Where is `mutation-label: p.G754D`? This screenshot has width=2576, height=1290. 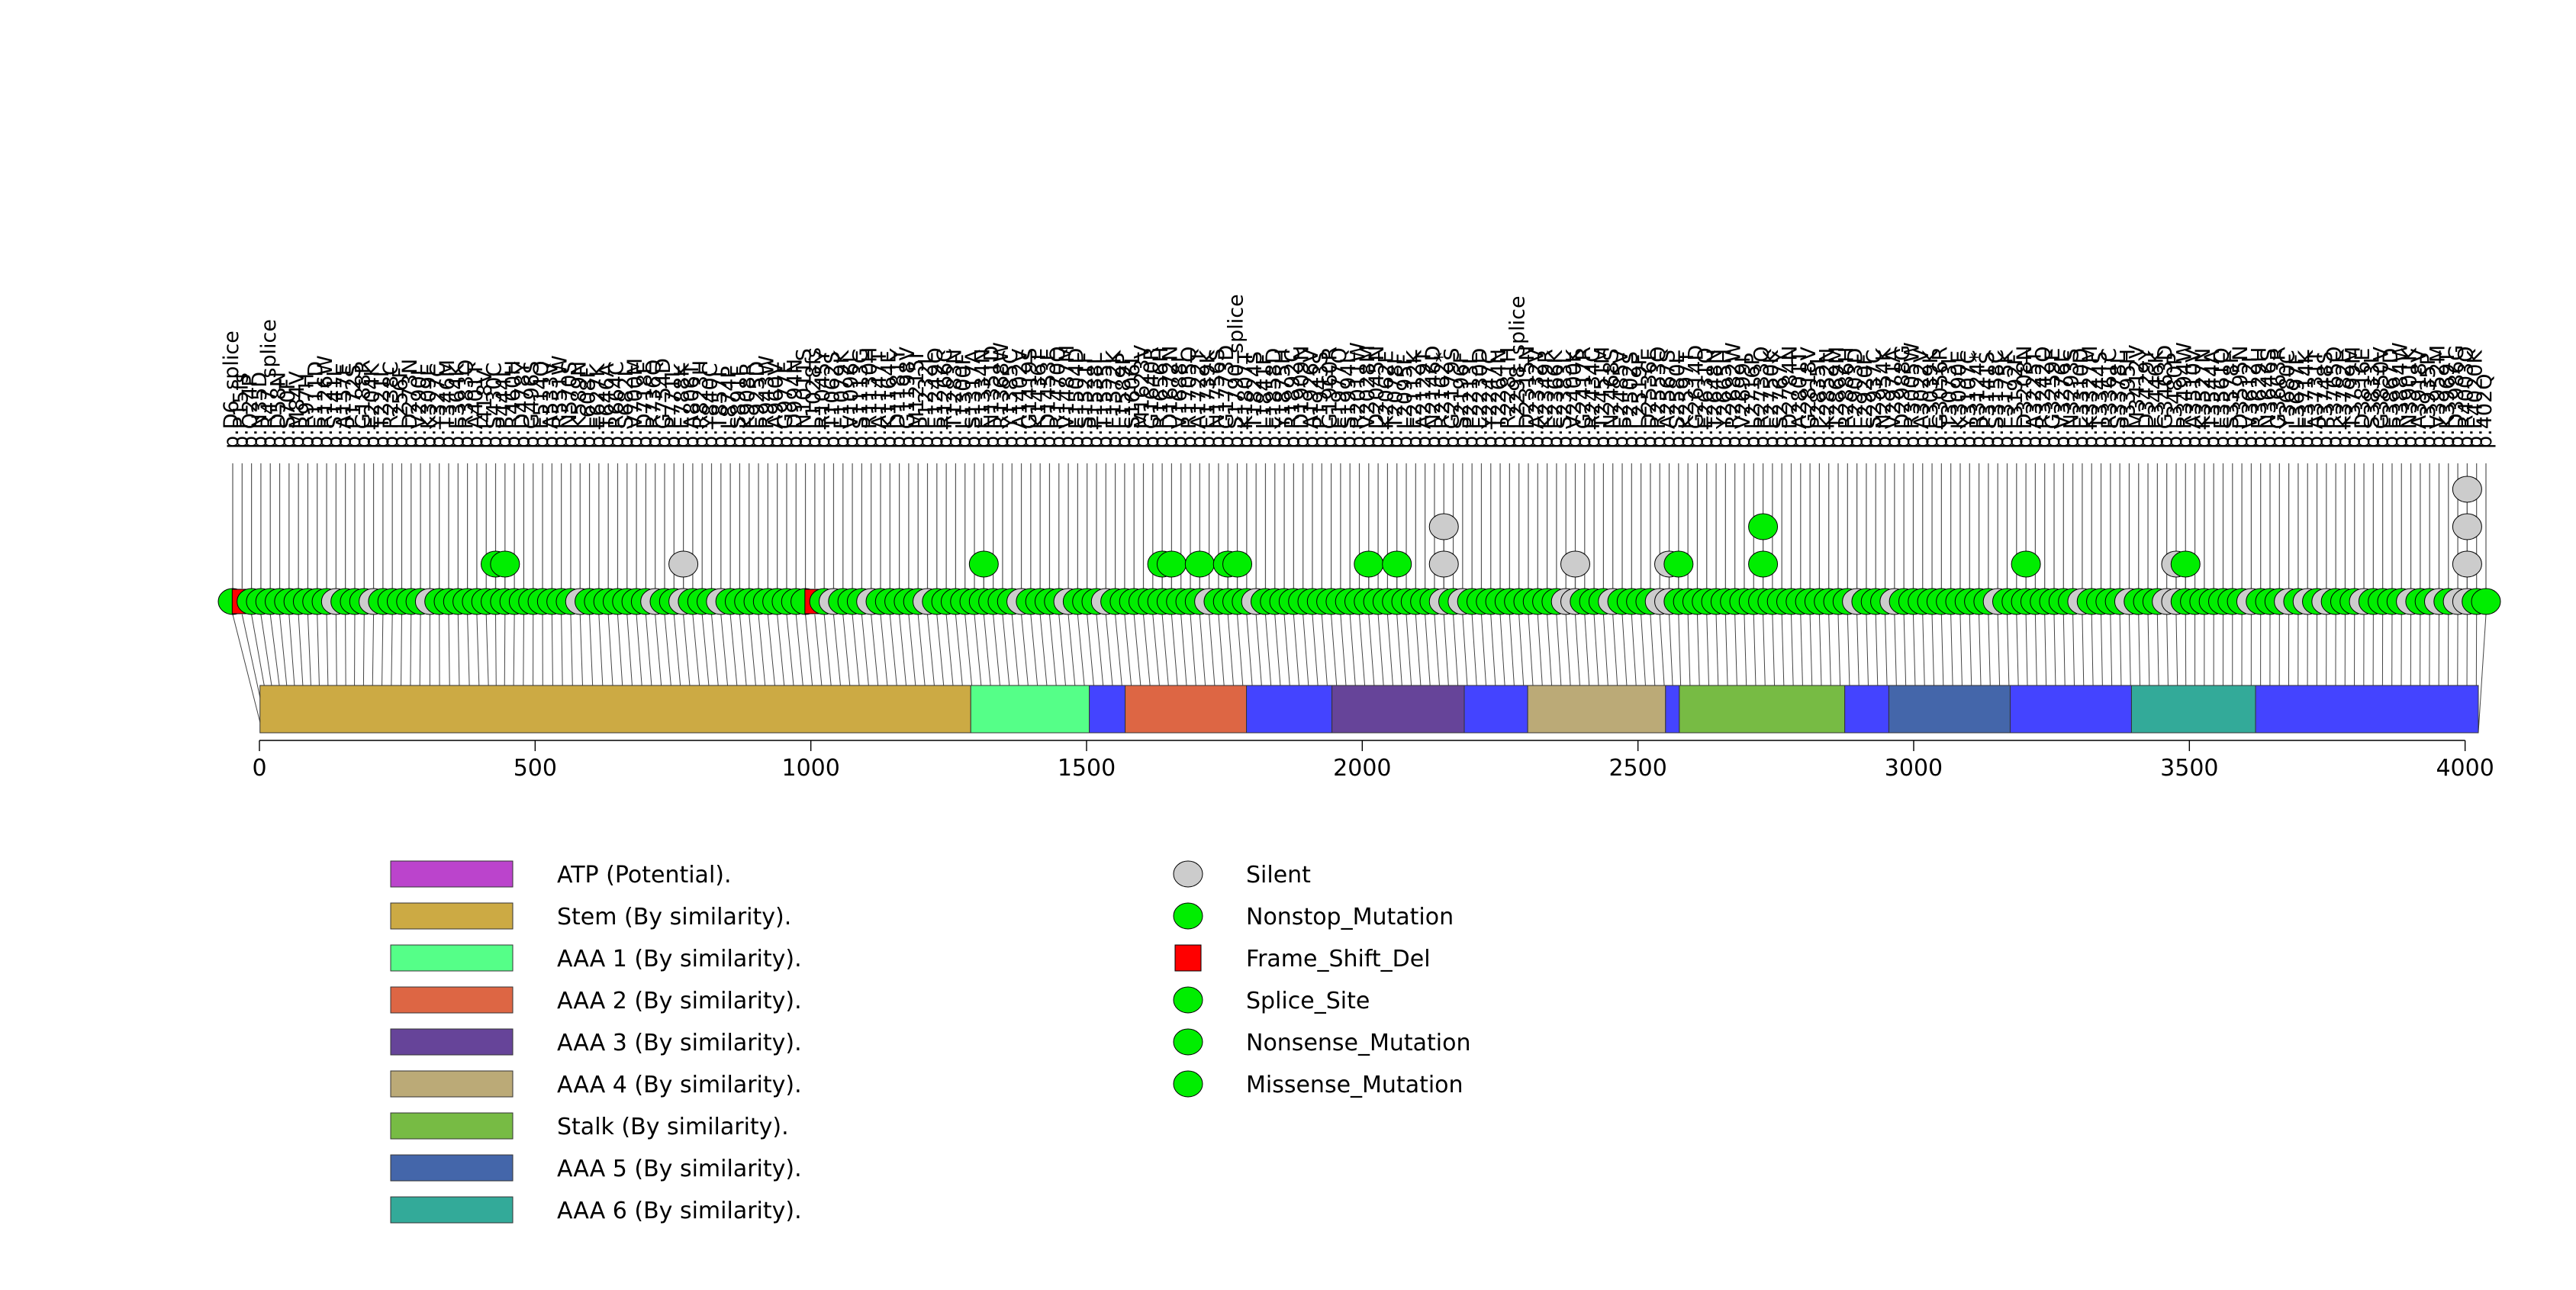 mutation-label: p.G754D is located at coordinates (663, 404).